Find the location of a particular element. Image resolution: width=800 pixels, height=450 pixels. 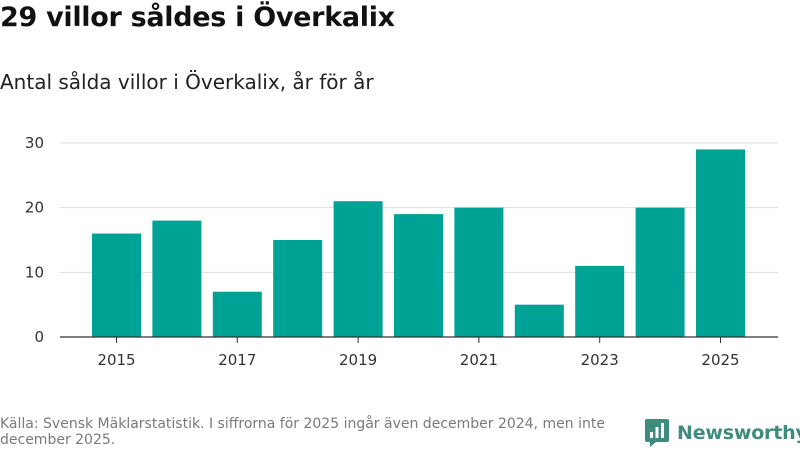

x-tick-label-2015: 2015 is located at coordinates (116, 360).